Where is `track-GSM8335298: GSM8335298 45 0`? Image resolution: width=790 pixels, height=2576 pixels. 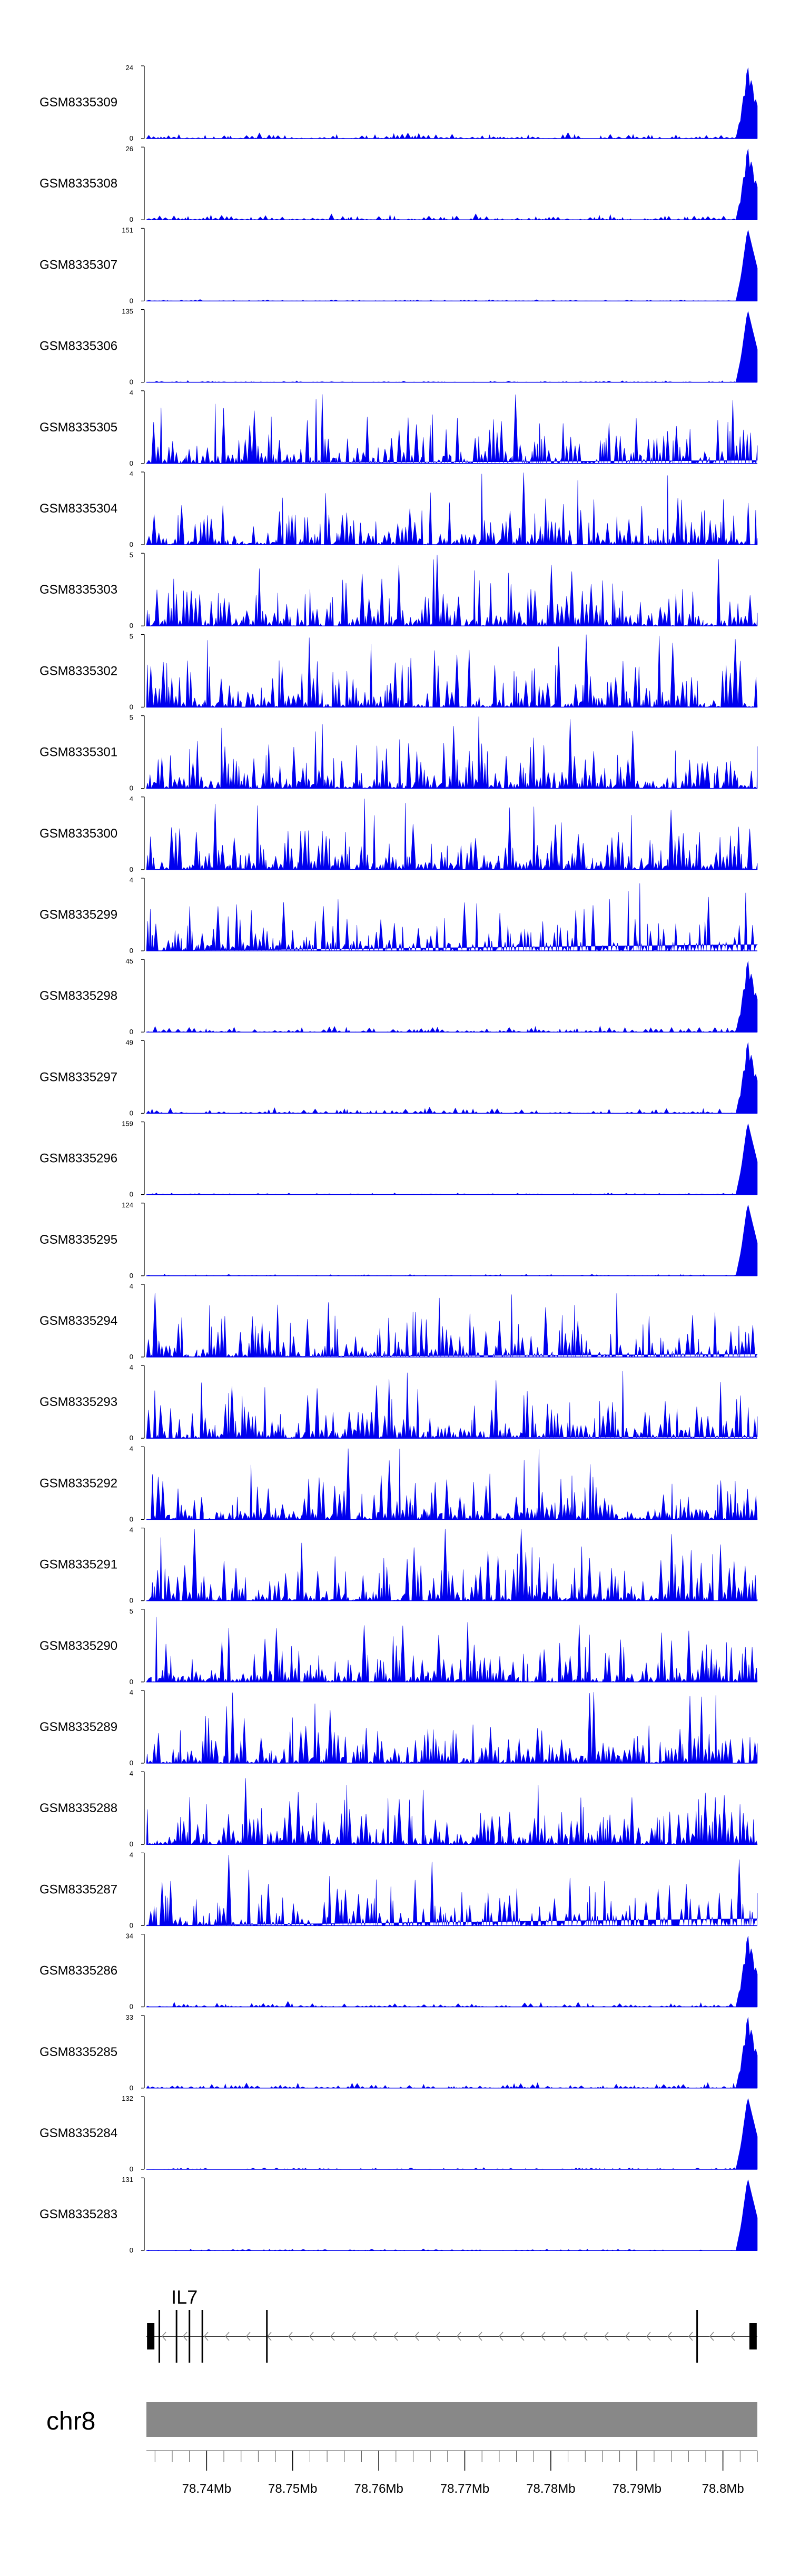 track-GSM8335298: GSM8335298 45 0 is located at coordinates (398, 996).